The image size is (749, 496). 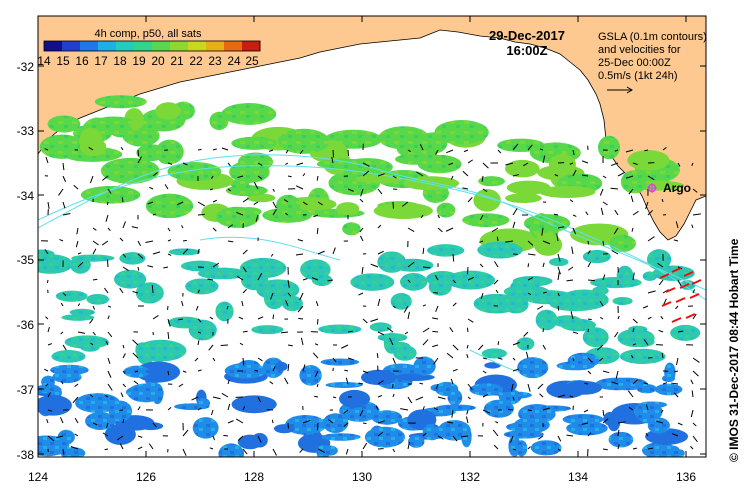 I want to click on colorbar-tick: 15, so click(x=63, y=61).